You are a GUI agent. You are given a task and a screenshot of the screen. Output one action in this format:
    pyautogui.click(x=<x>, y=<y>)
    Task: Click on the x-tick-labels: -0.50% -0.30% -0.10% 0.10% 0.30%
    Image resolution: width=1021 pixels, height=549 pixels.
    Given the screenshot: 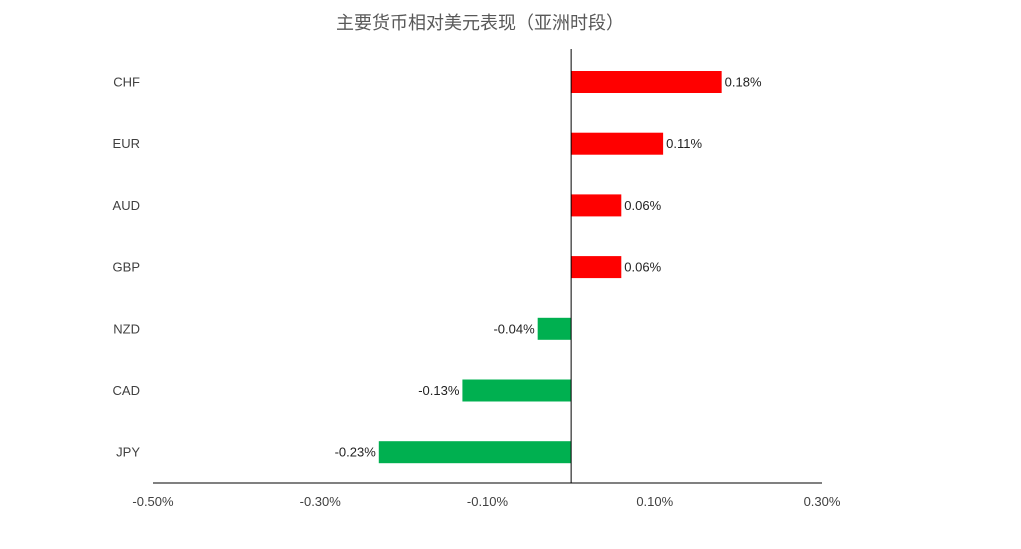 What is the action you would take?
    pyautogui.click(x=486, y=501)
    